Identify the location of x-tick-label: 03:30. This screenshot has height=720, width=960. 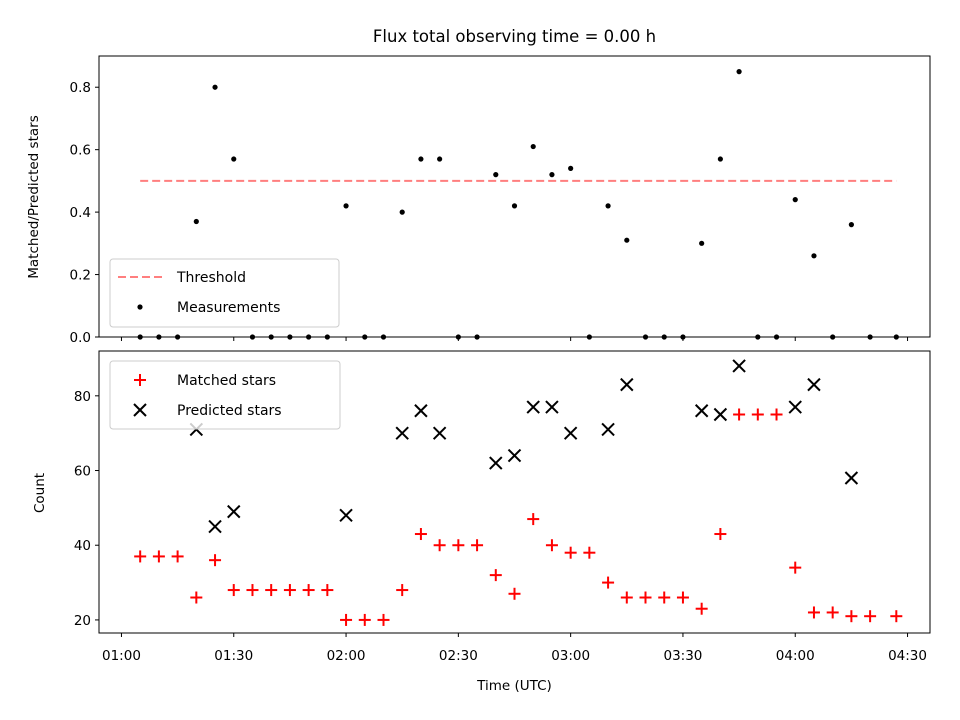
(682, 656).